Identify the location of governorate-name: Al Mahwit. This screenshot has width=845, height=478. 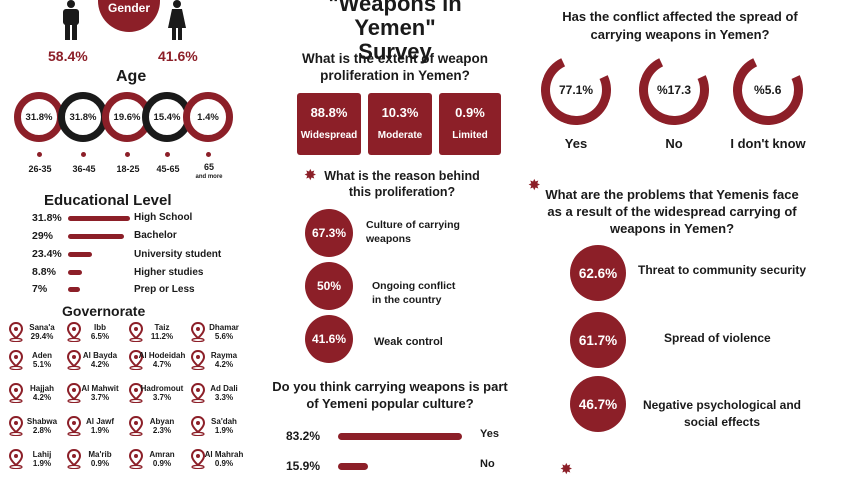
(100, 388).